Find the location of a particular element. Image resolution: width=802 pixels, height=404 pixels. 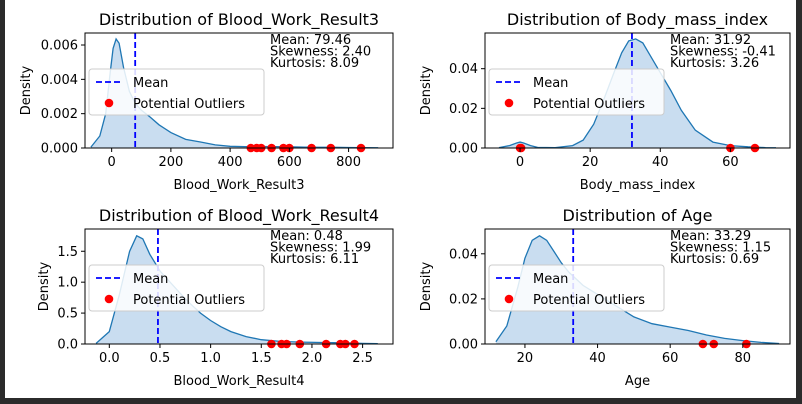

stats-annotation: Mean: 31.92 is located at coordinates (710, 40).